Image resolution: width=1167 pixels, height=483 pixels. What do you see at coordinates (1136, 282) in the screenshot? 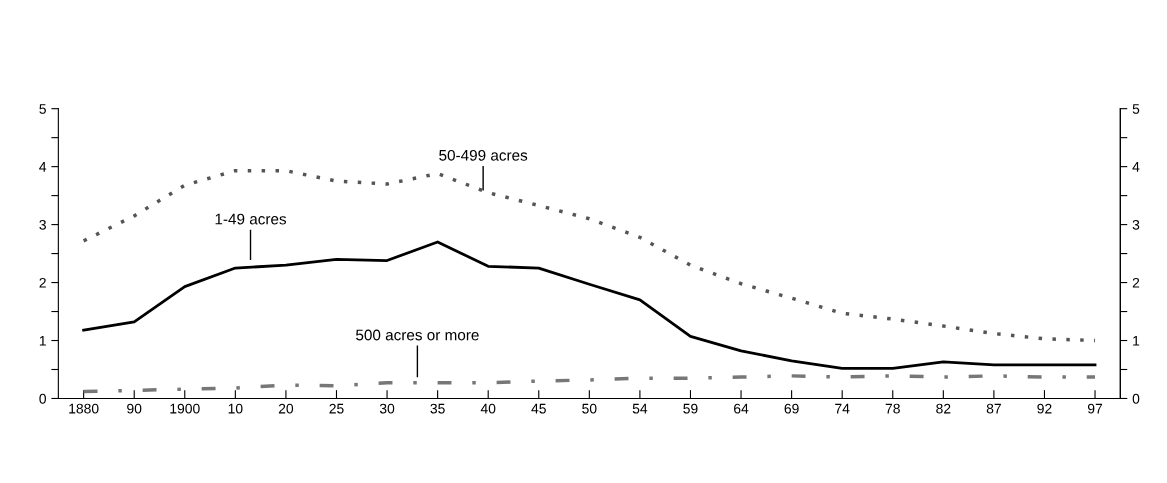
I see `y2-tick-label: 2` at bounding box center [1136, 282].